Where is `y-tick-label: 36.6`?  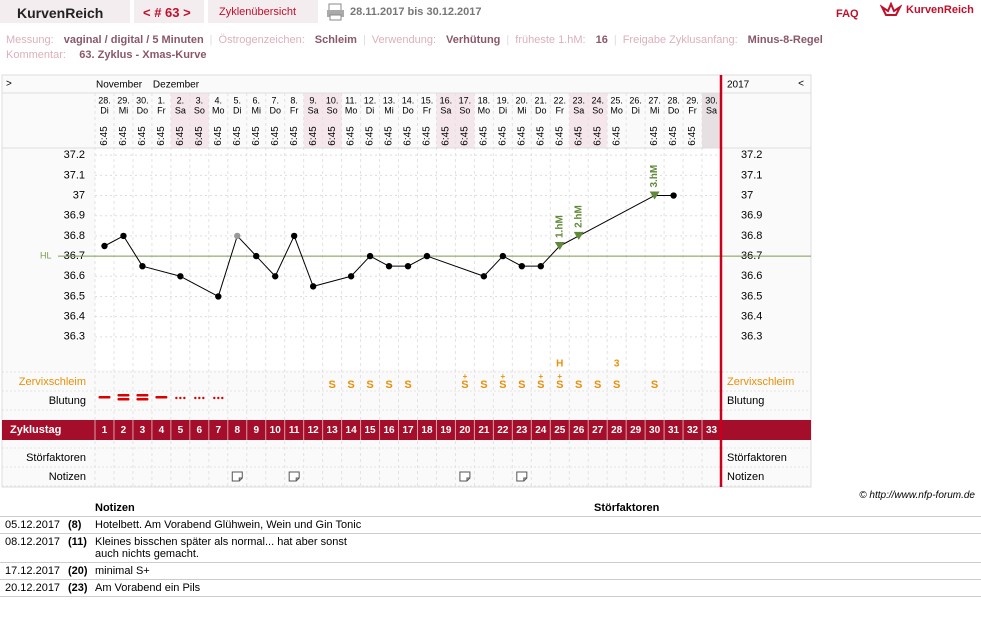 y-tick-label: 36.6 is located at coordinates (74, 276).